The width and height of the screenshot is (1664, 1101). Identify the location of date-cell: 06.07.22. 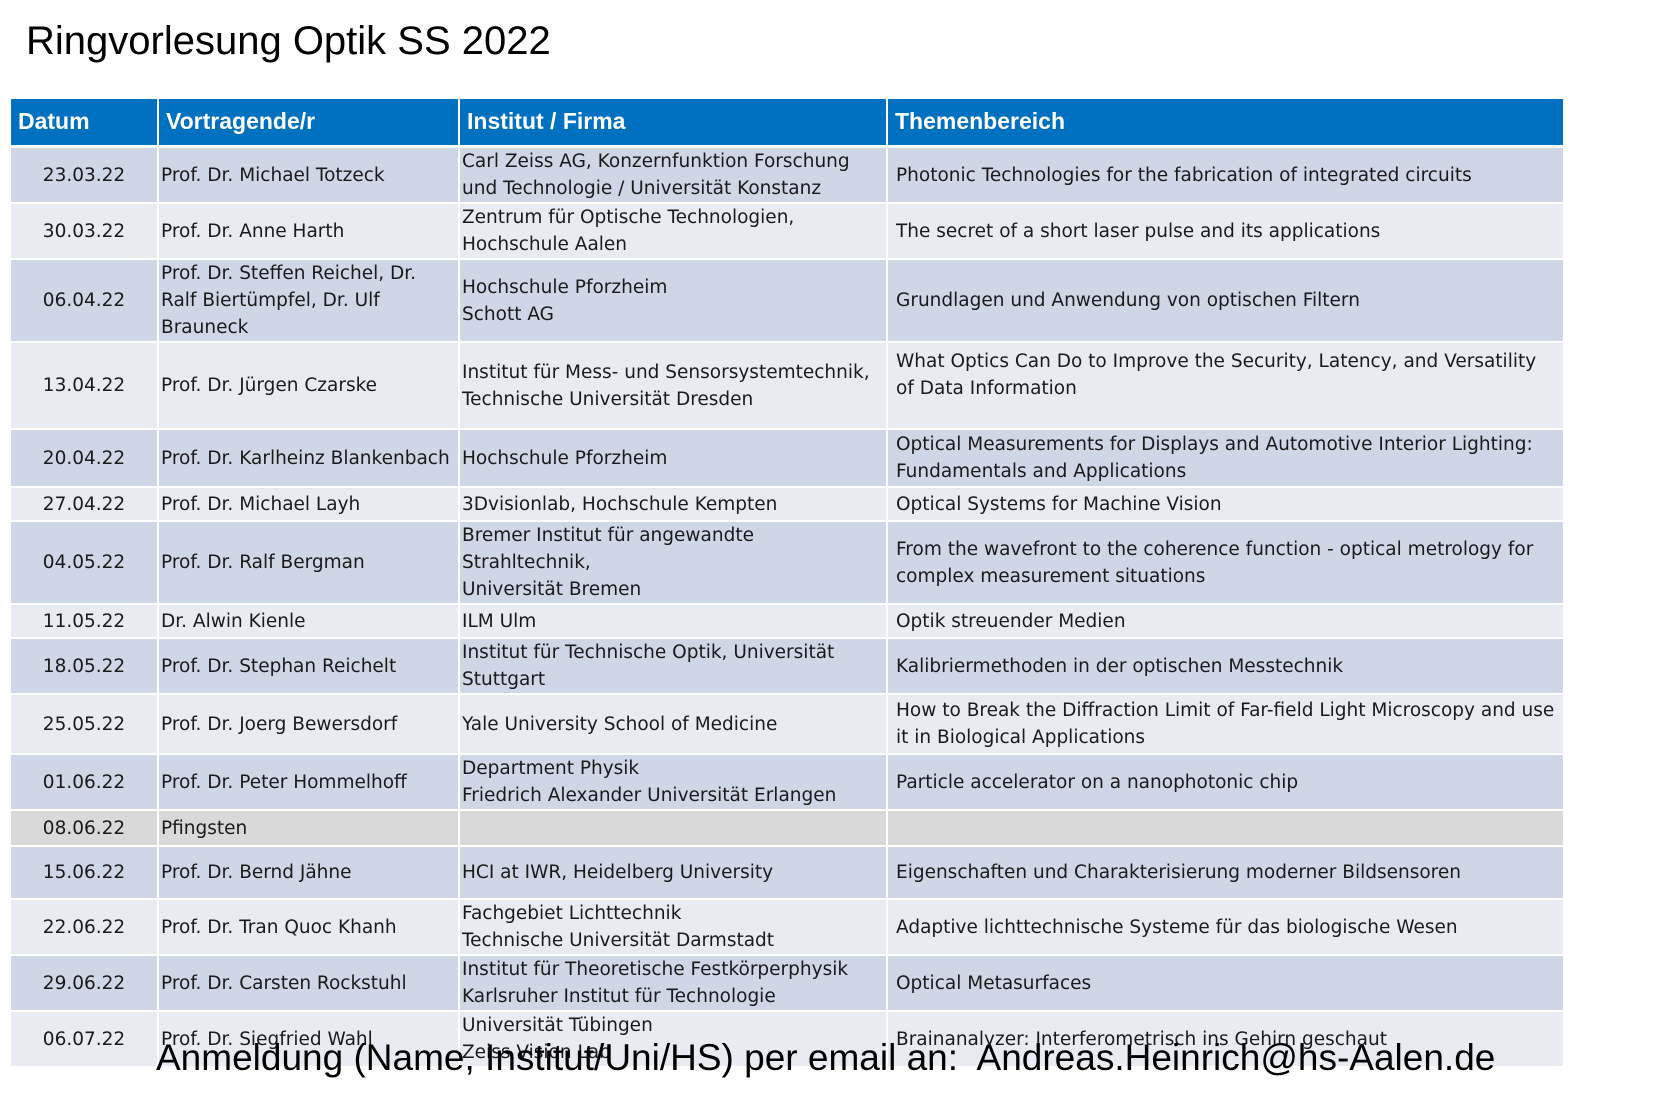
(85, 1039).